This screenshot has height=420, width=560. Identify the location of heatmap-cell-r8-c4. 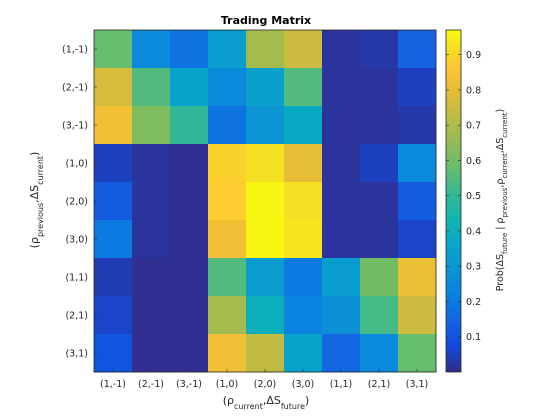
(227, 315).